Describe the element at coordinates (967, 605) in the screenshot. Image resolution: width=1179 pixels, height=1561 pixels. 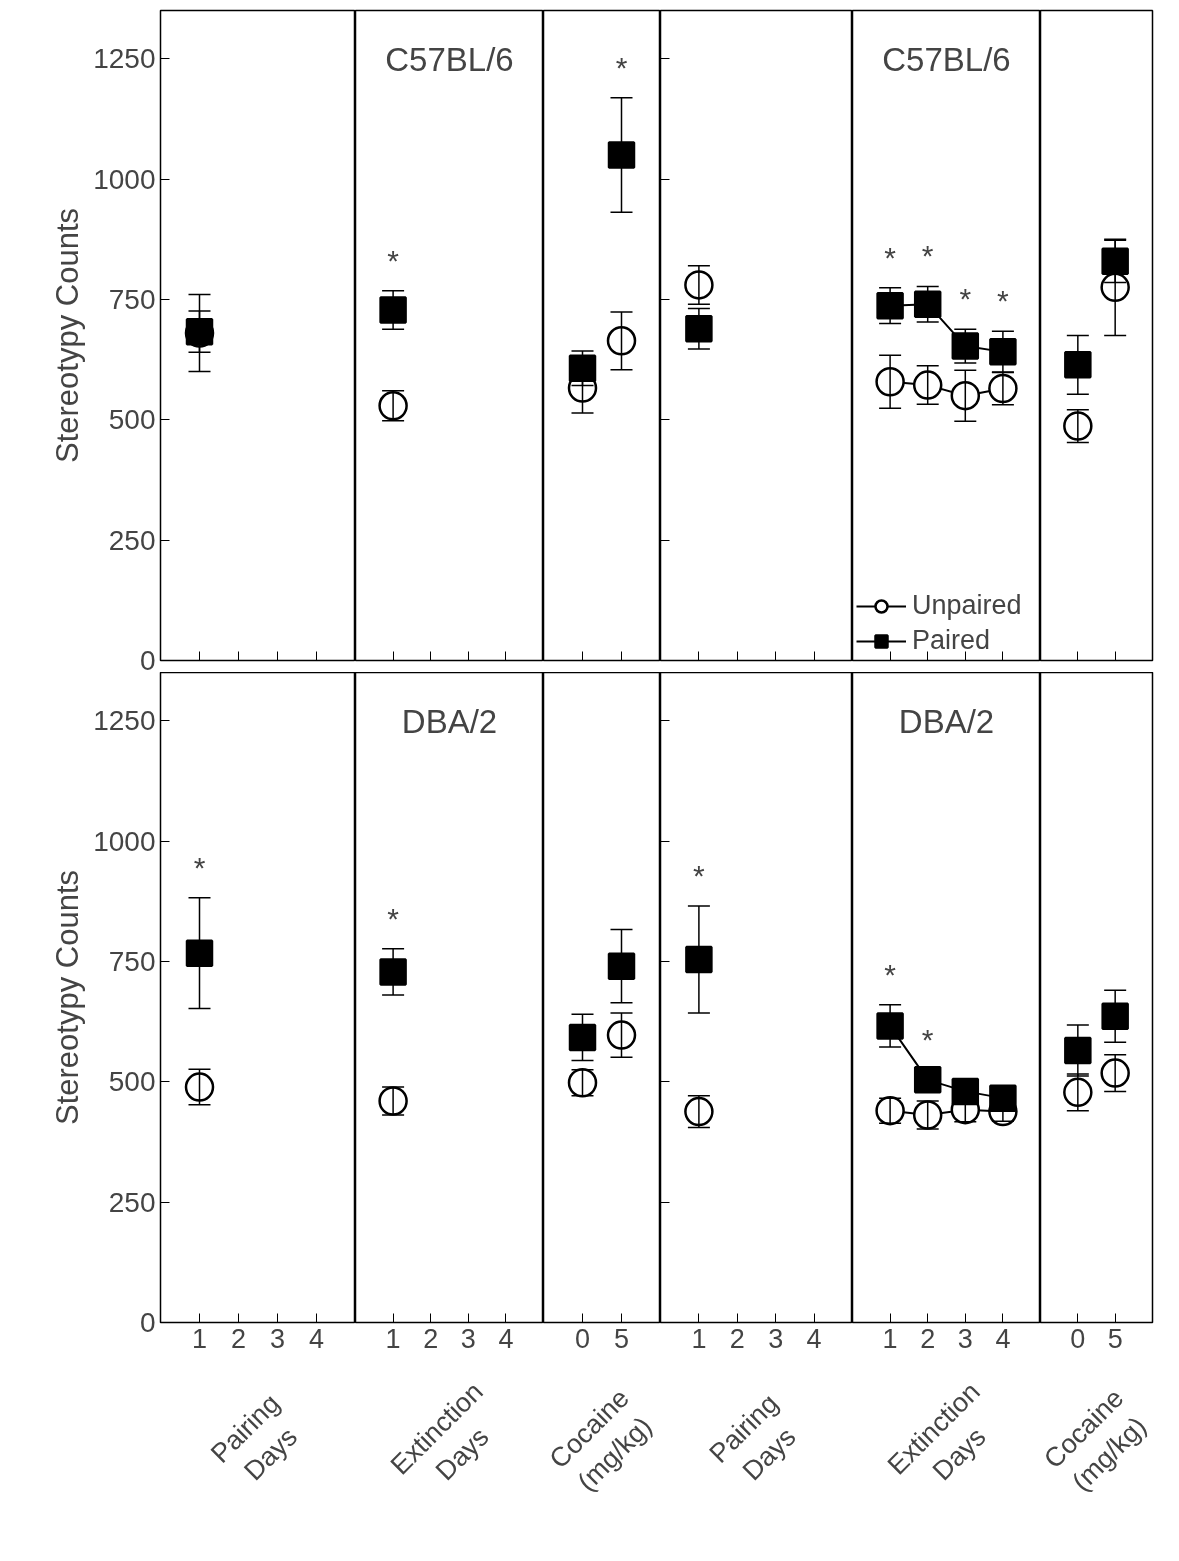
I see `legend-label: Unpaired` at that location.